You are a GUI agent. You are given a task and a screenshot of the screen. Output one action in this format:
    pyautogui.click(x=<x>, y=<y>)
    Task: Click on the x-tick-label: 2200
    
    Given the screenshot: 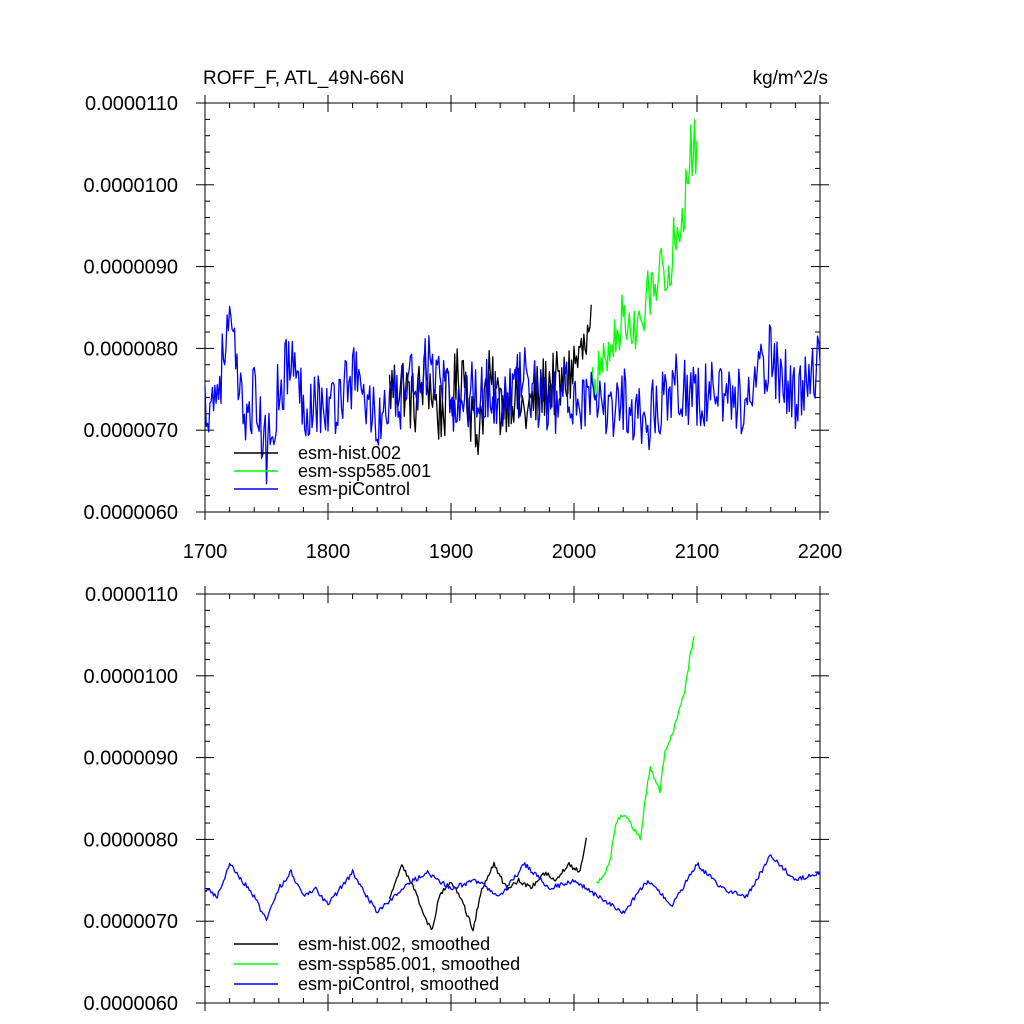 What is the action you would take?
    pyautogui.click(x=820, y=552)
    